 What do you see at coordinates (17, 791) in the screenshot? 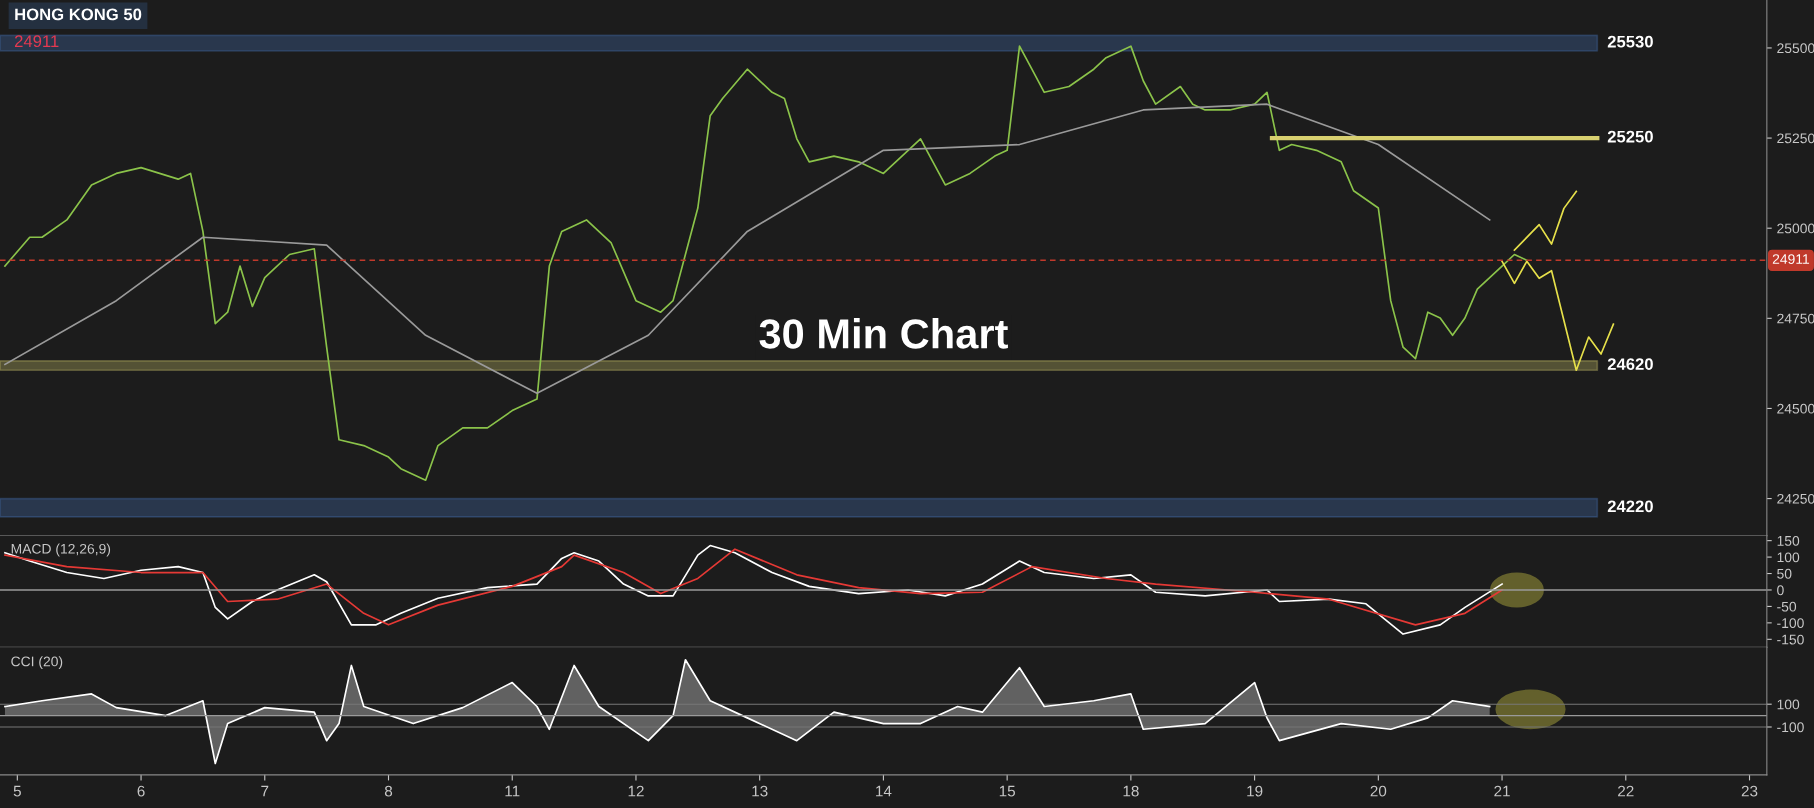
I see `x-tick-label: 5` at bounding box center [17, 791].